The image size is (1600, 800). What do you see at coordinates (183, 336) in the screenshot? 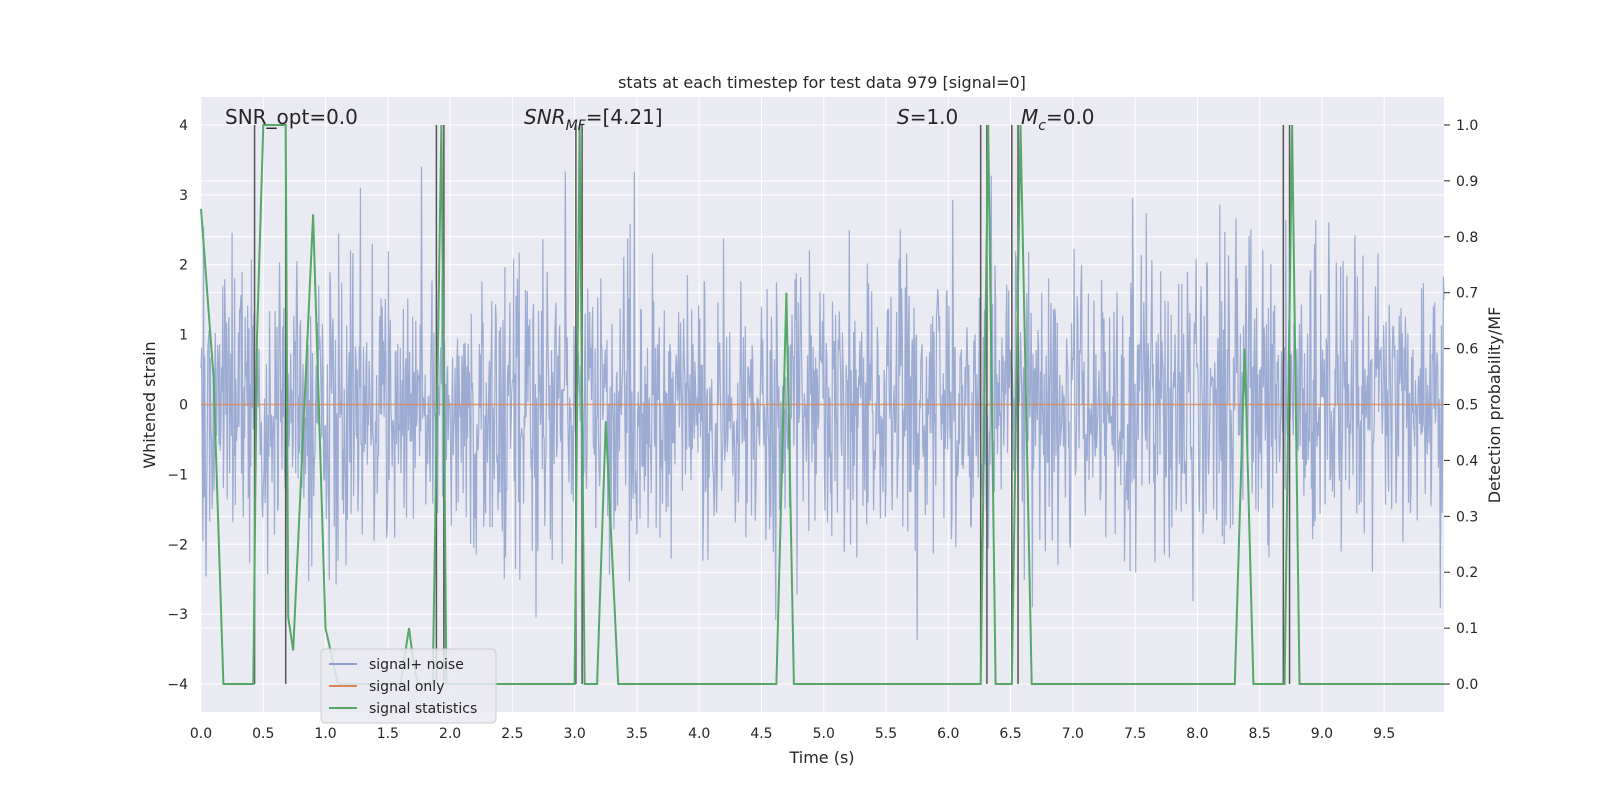
I see `y-tick-label: 1` at bounding box center [183, 336].